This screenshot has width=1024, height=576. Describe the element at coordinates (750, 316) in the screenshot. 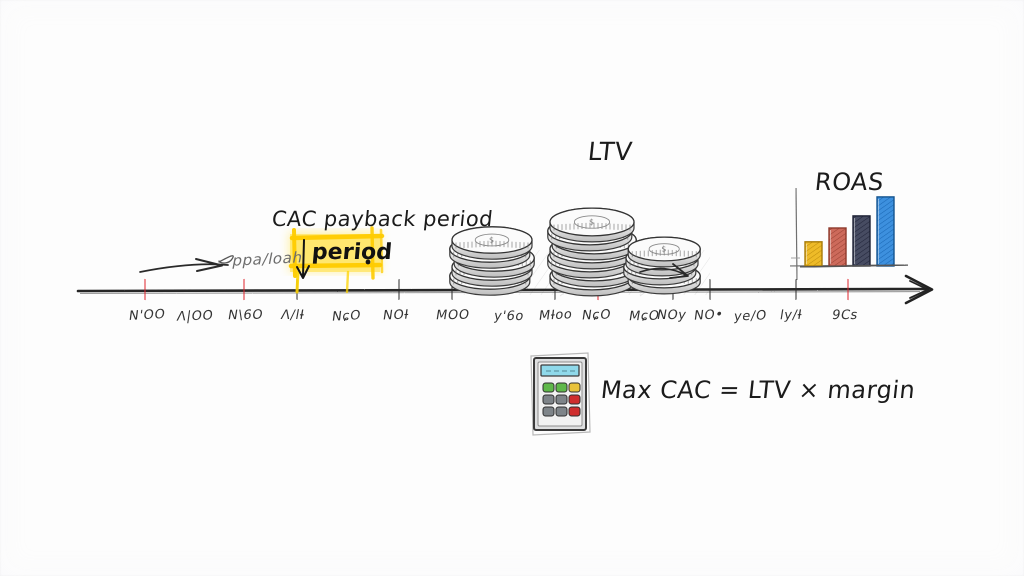

I see `timeline-tick-label: уе/O` at that location.